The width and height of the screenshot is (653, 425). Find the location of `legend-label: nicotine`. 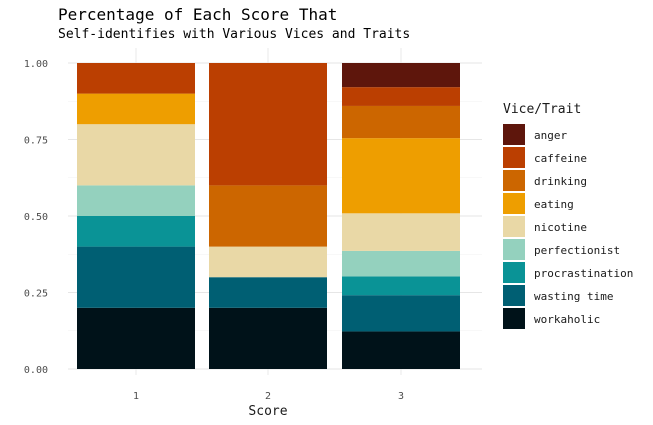

legend-label: nicotine is located at coordinates (560, 227).